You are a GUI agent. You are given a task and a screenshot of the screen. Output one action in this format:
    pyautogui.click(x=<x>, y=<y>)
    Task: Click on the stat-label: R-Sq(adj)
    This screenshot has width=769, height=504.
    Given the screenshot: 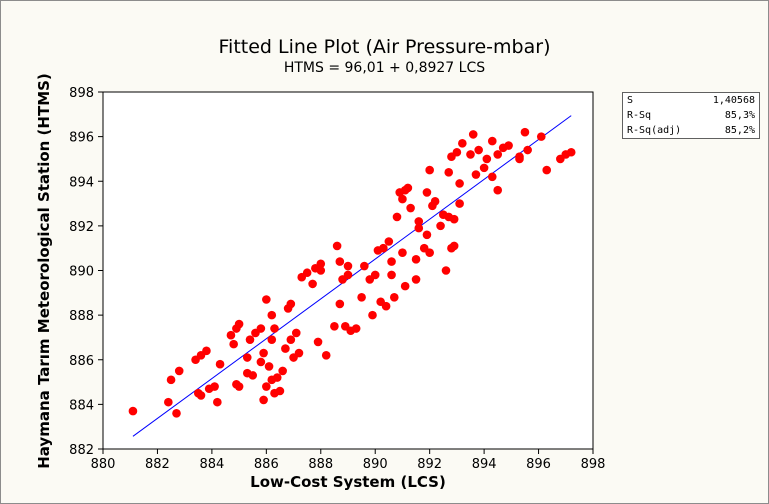 What is the action you would take?
    pyautogui.click(x=654, y=130)
    